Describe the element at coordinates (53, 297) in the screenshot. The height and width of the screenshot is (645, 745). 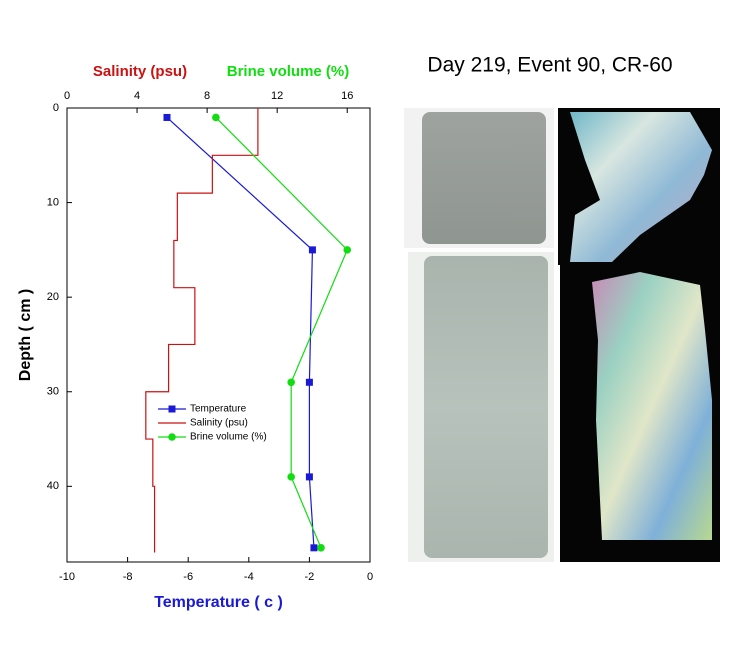
I see `y-tick-label: 20` at that location.